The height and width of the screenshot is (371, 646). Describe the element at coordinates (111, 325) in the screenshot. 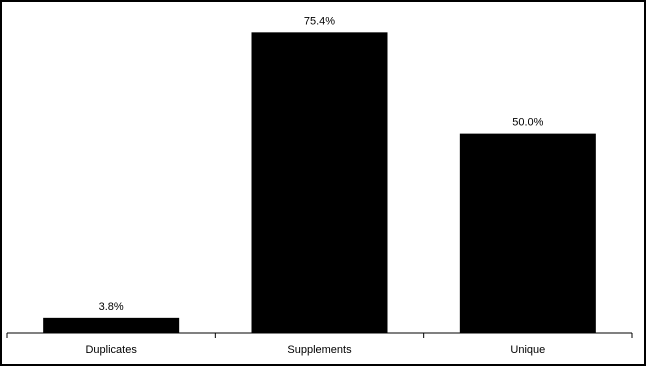

I see `bar-duplicates` at that location.